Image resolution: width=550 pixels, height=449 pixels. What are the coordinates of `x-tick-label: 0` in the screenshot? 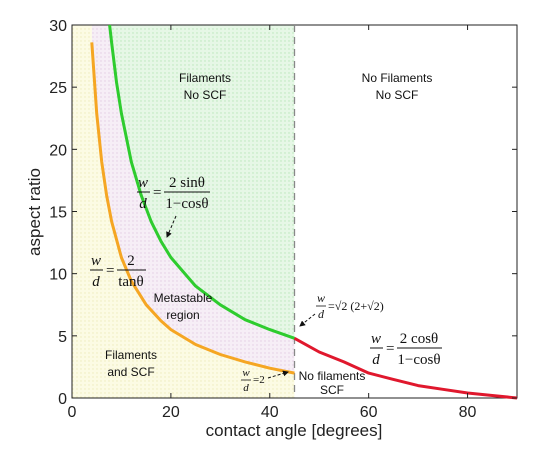 It's located at (72, 412).